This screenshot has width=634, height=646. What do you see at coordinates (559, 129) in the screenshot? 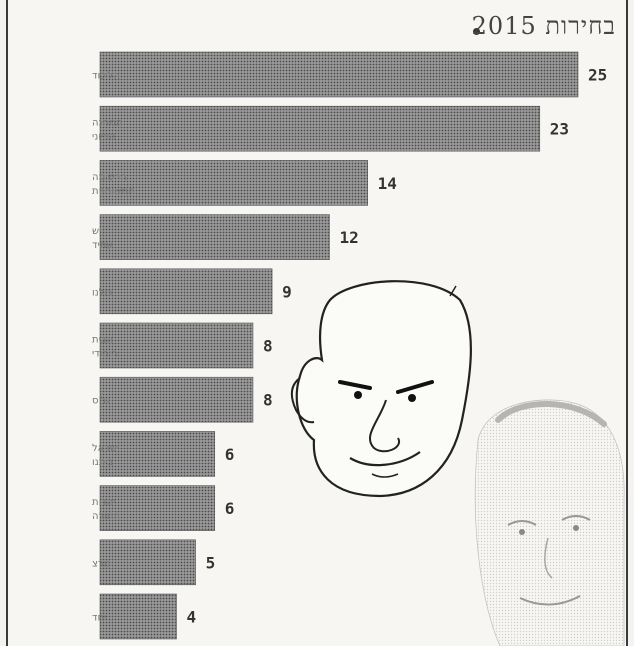
I see `value-label-2: 23` at bounding box center [559, 129].